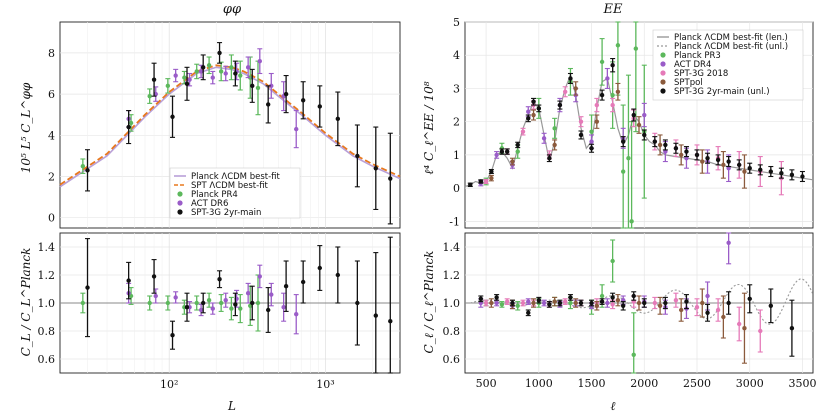 Image resolution: width=830 pixels, height=415 pixels. What do you see at coordinates (452, 331) in the screenshot?
I see `EE-ratio-ytick-1: 0.8` at bounding box center [452, 331].